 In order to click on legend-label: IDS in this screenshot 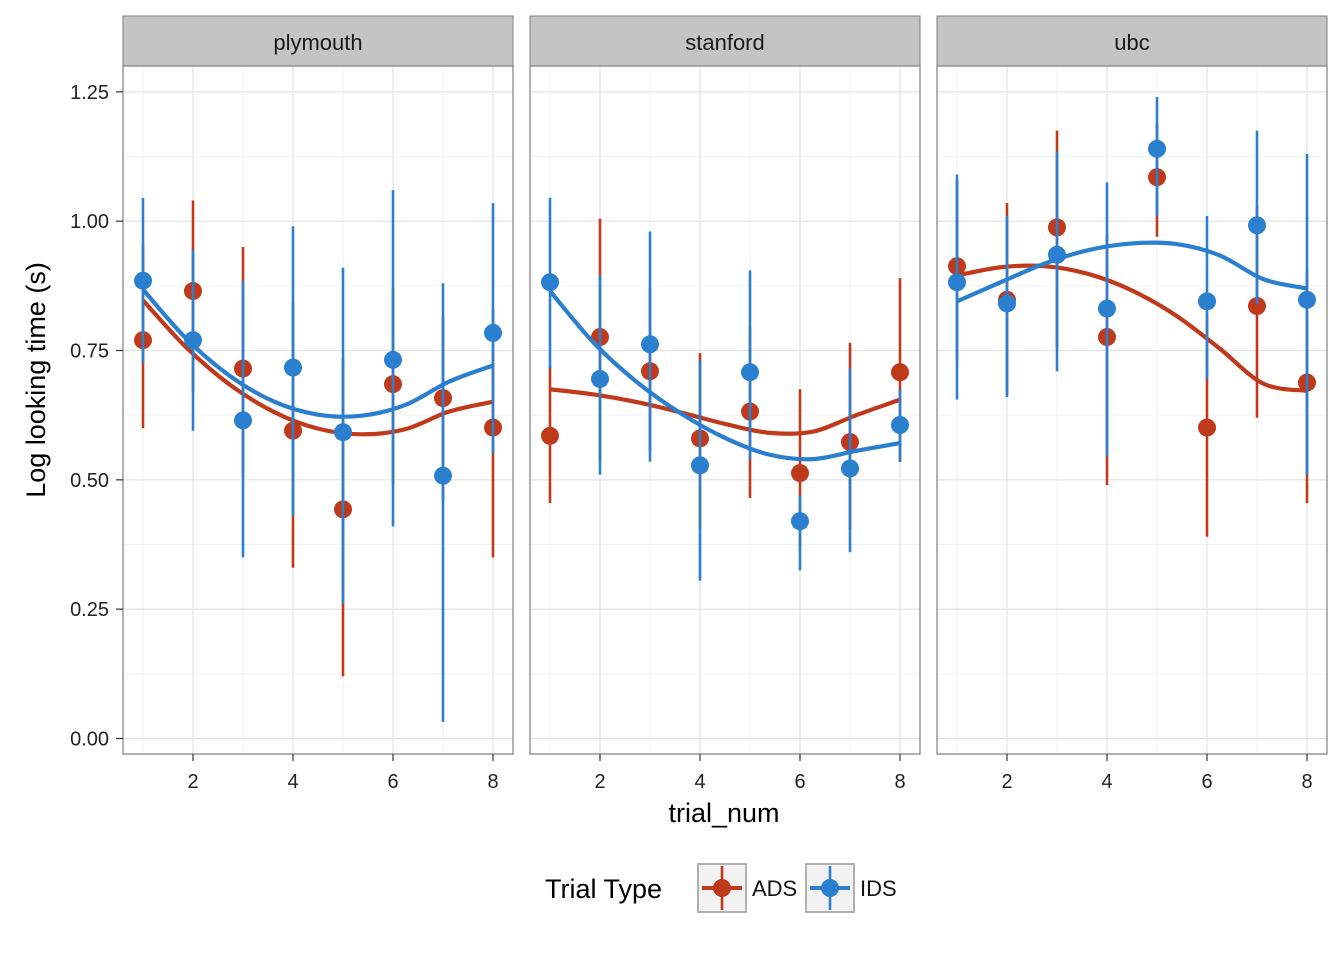, I will do `click(878, 888)`.